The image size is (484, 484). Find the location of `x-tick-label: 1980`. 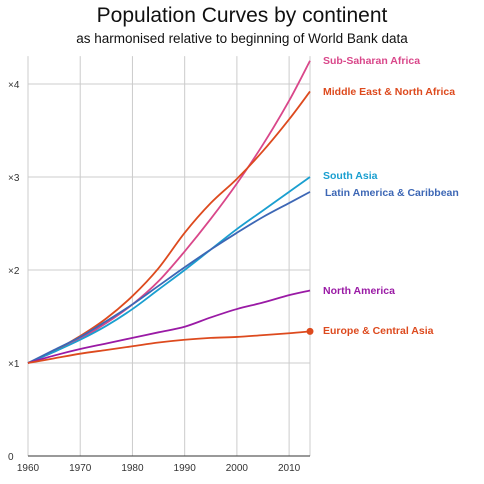

x-tick-label: 1980 is located at coordinates (132, 468).